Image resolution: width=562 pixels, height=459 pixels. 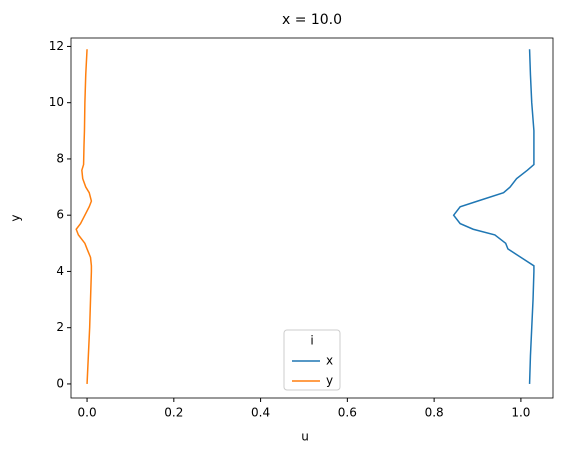 I want to click on y-tick-label: 2, so click(x=60, y=327).